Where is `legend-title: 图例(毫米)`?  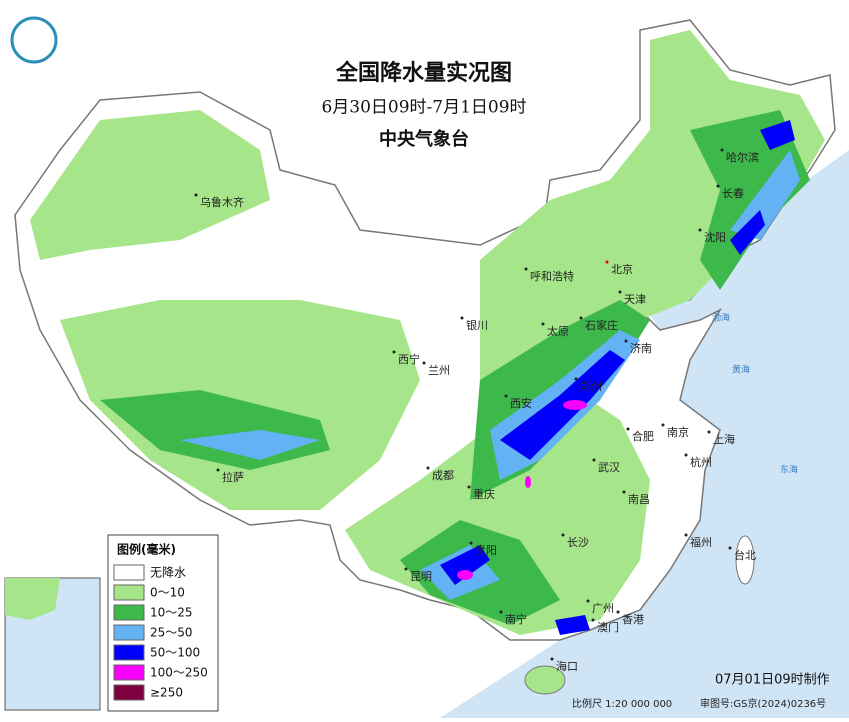 legend-title: 图例(毫米) is located at coordinates (146, 549).